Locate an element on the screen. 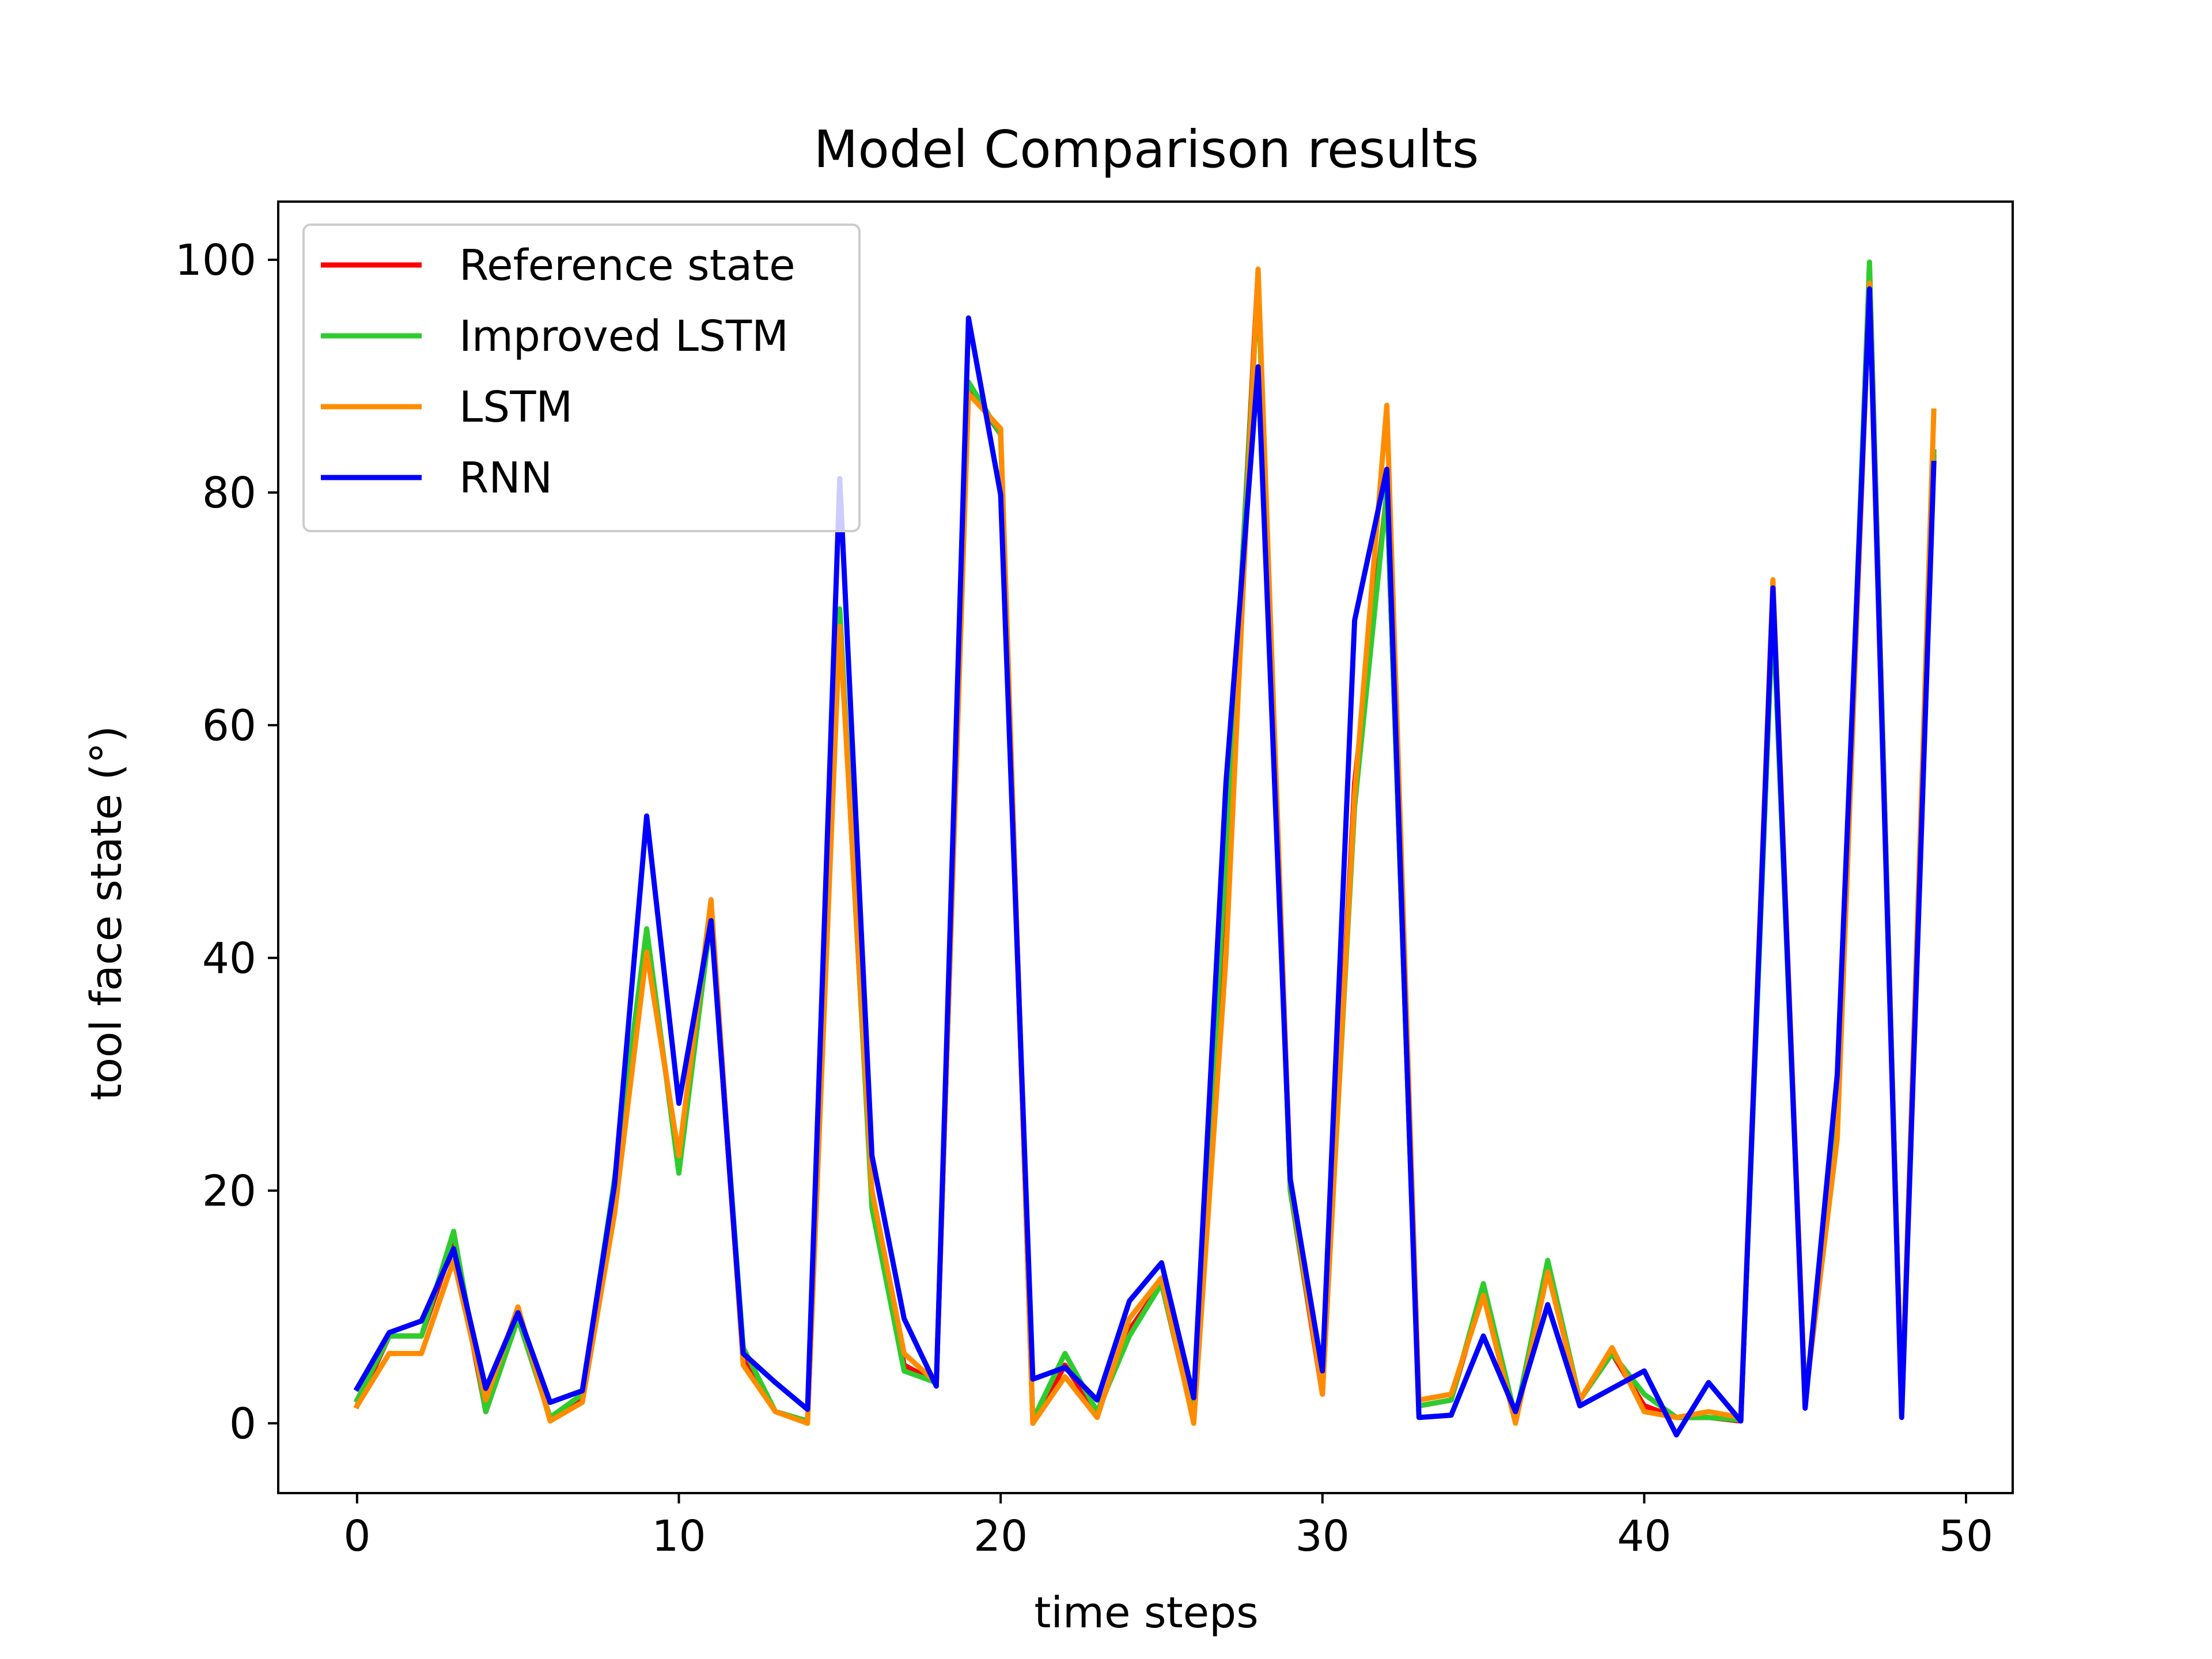 Image resolution: width=2212 pixels, height=1659 pixels. chart-title: Model Comparison results is located at coordinates (1146, 149).